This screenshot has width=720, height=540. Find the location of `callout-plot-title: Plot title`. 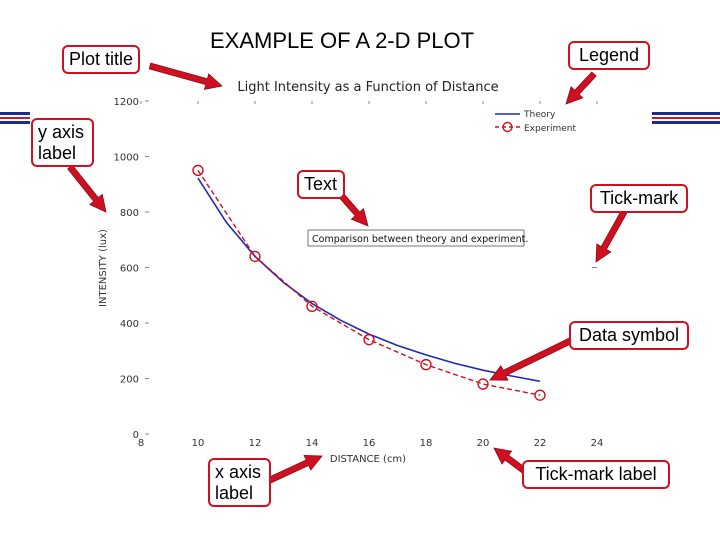

callout-plot-title: Plot title is located at coordinates (101, 59).